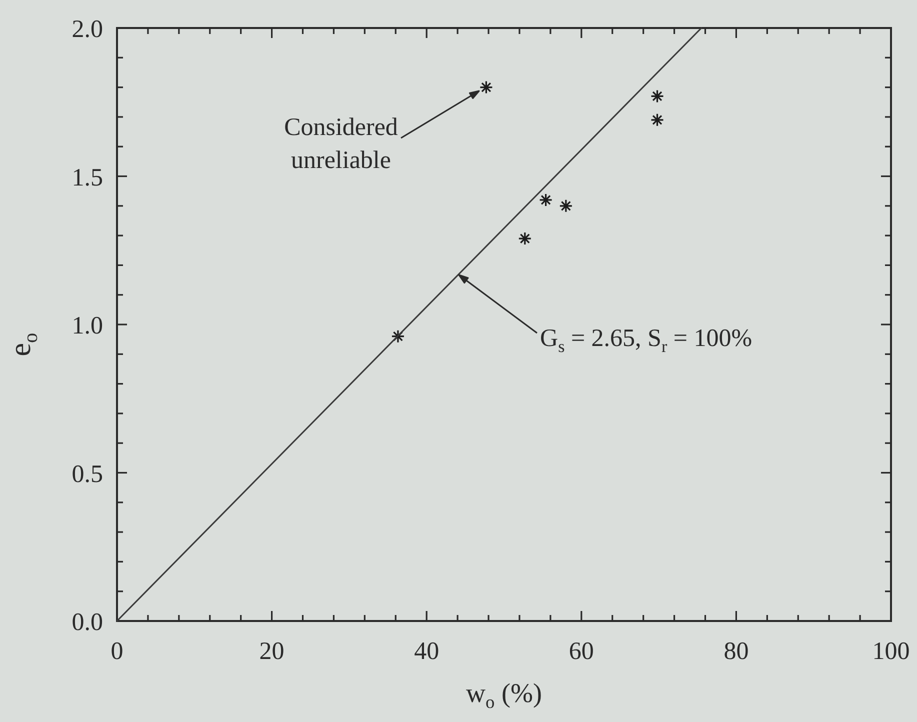  What do you see at coordinates (736, 651) in the screenshot?
I see `x-tick-label: 80` at bounding box center [736, 651].